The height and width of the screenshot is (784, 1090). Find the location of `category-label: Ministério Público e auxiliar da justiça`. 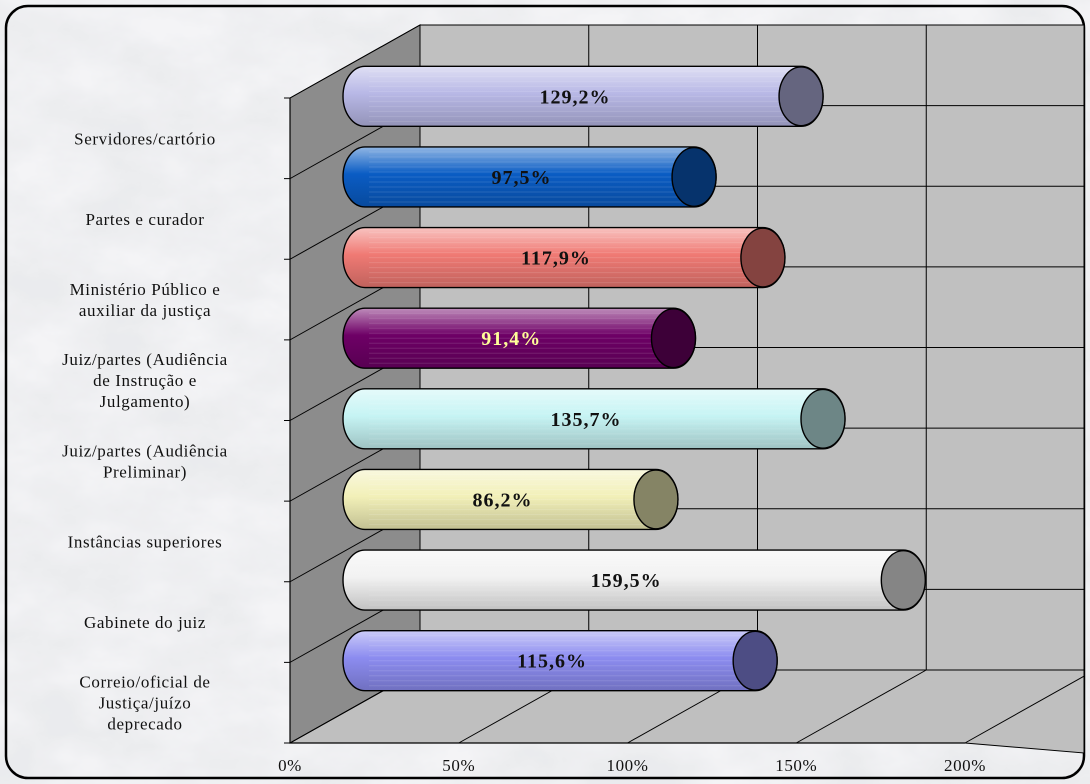

category-label: Ministério Público e auxiliar da justiça is located at coordinates (145, 300).